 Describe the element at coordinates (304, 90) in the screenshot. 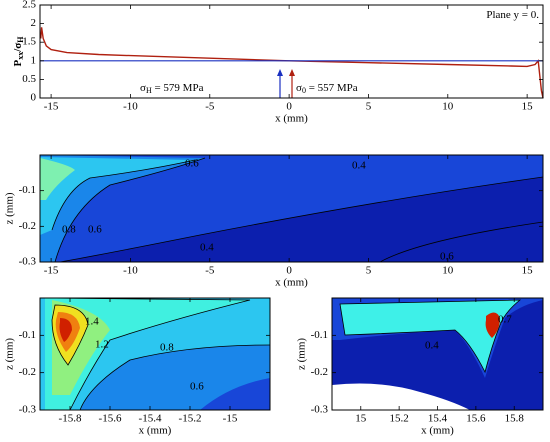

I see `annotation-part: 0` at that location.